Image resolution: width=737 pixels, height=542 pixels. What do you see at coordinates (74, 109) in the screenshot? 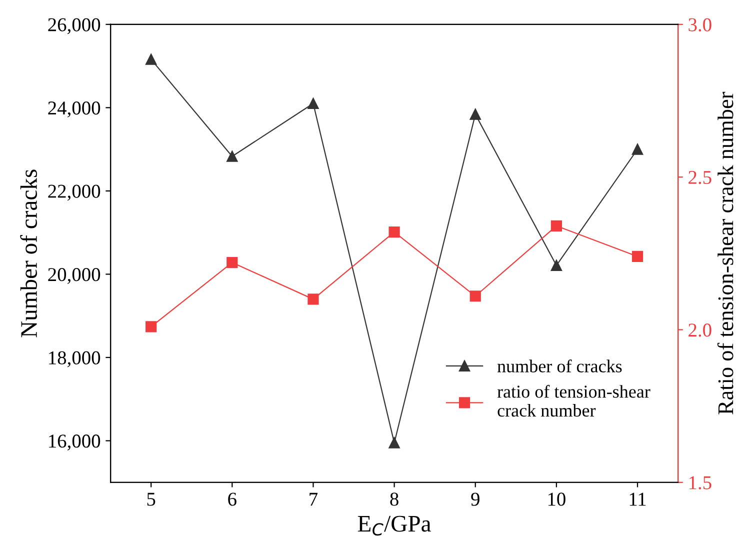
I see `y-tick-label: 24,000` at bounding box center [74, 109].